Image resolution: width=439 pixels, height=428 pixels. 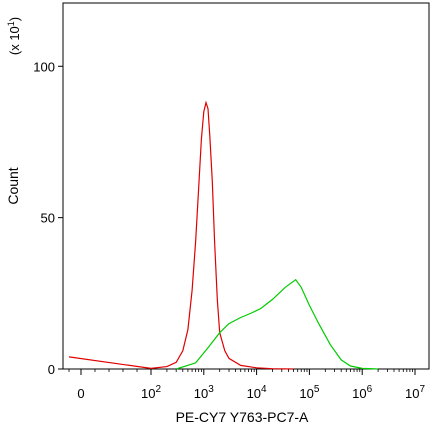 What do you see at coordinates (257, 392) in the screenshot?
I see `x-tick-label: 10⁴` at bounding box center [257, 392].